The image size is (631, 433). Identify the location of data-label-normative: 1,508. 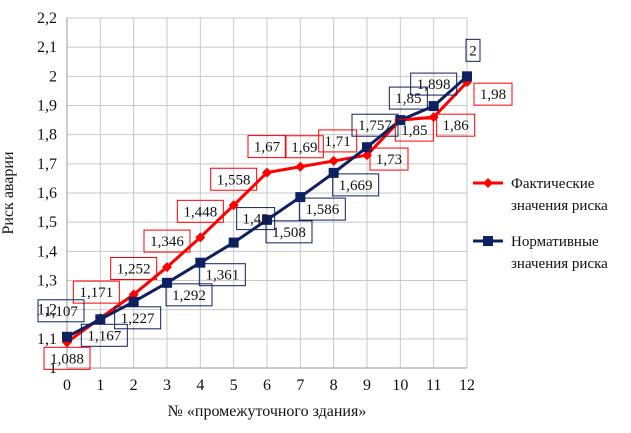
(289, 232).